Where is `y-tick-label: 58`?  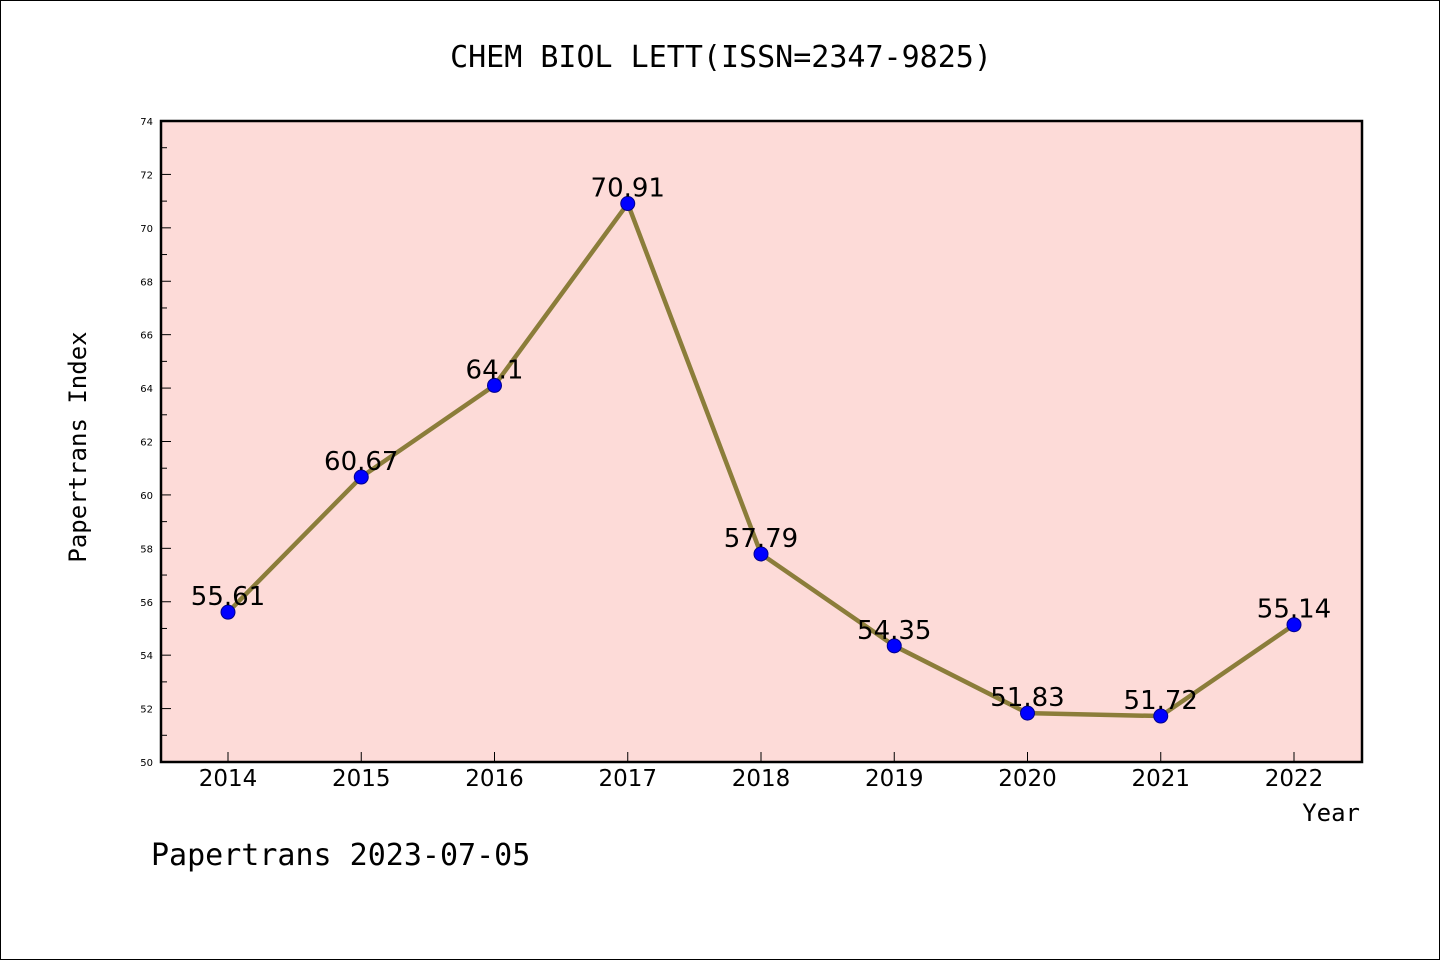 y-tick-label: 58 is located at coordinates (146, 549).